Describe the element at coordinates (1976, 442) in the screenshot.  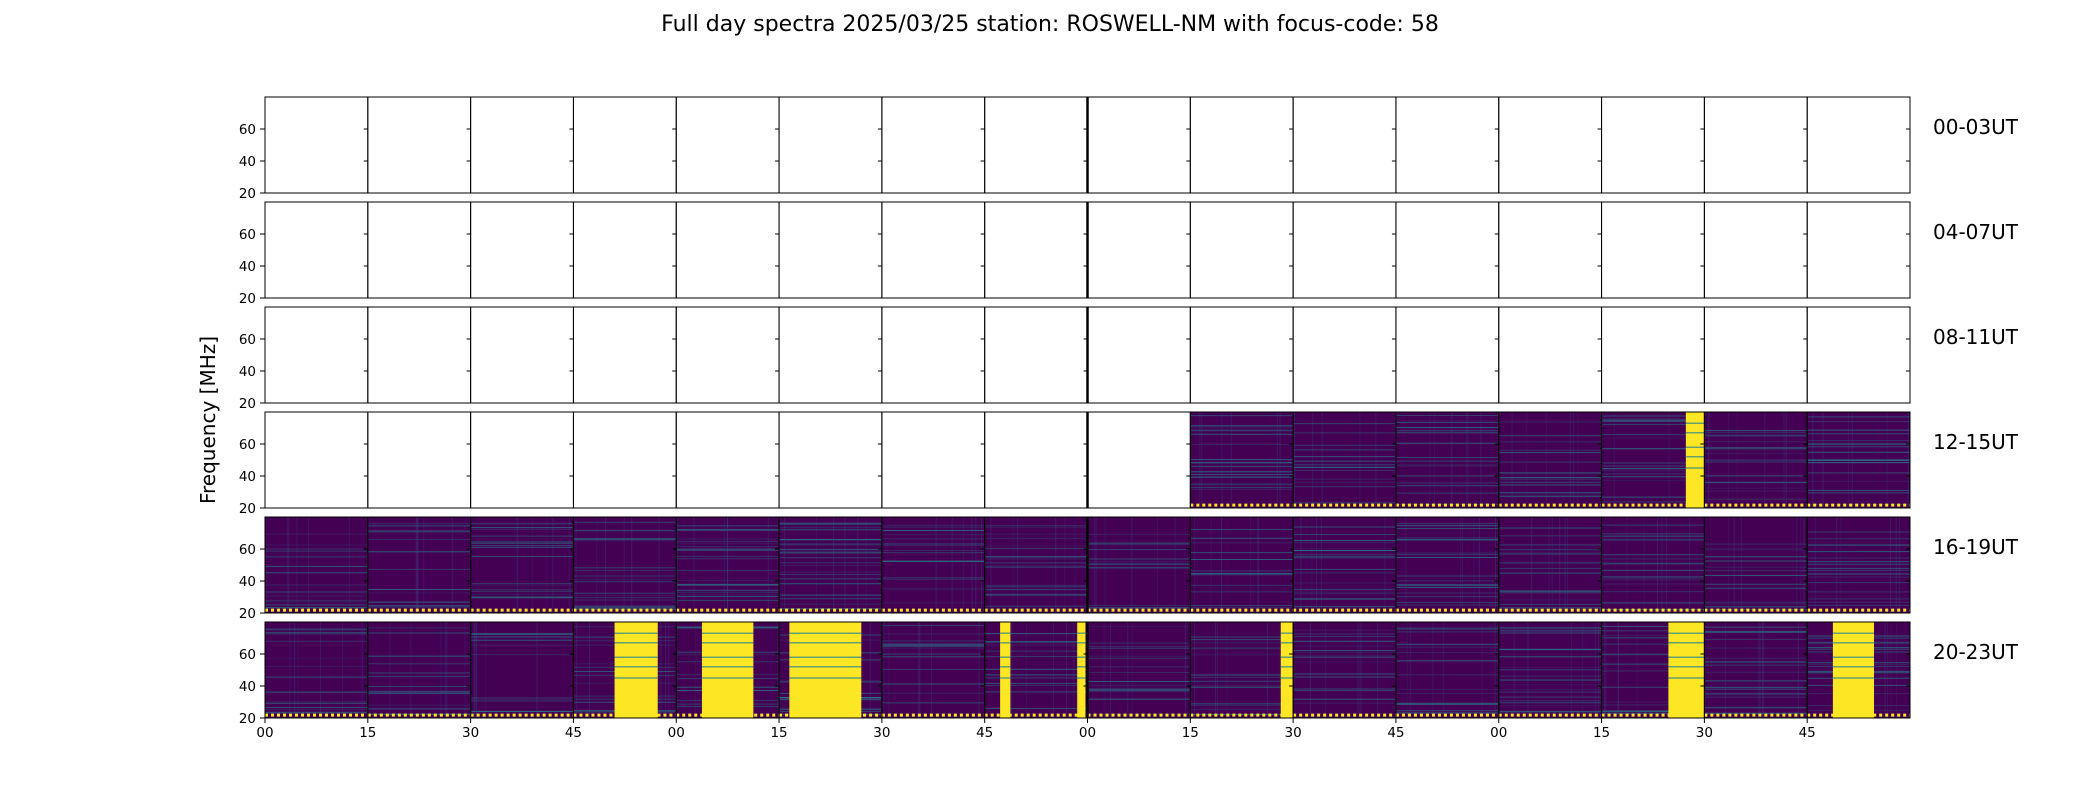
I see `row-time-label: 12-15UT` at that location.